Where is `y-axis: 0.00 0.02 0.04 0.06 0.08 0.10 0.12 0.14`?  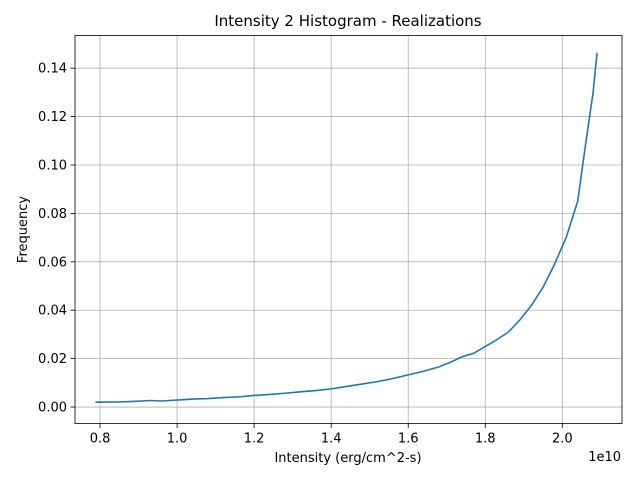 y-axis: 0.00 0.02 0.04 0.06 0.08 0.10 0.12 0.14 is located at coordinates (56, 239).